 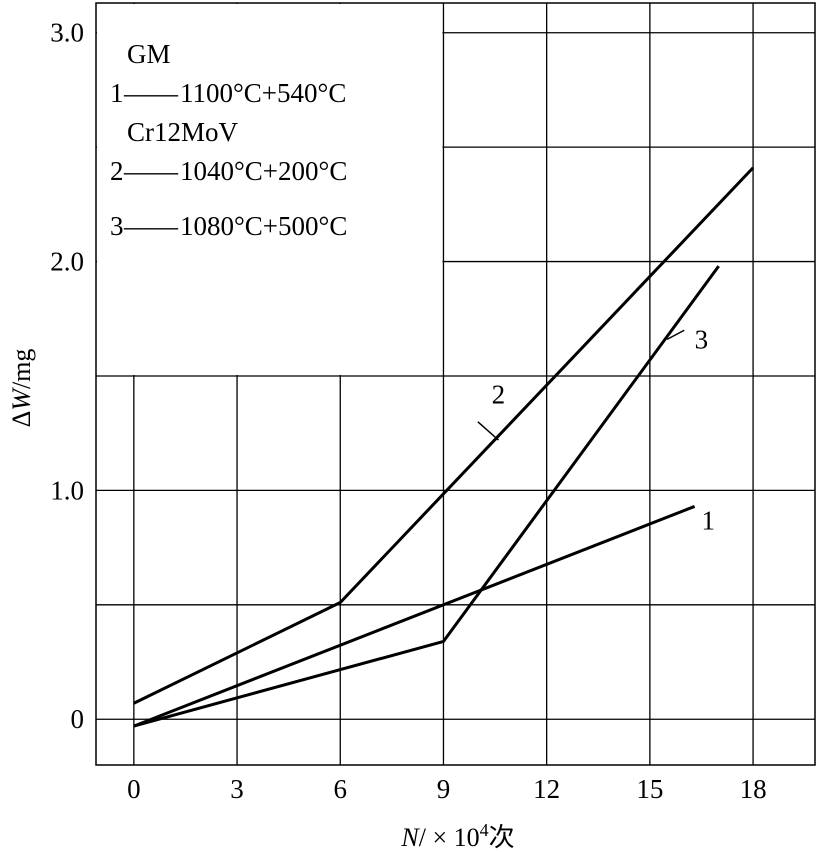 I want to click on y-tick-label: 2.0, so click(x=67, y=262).